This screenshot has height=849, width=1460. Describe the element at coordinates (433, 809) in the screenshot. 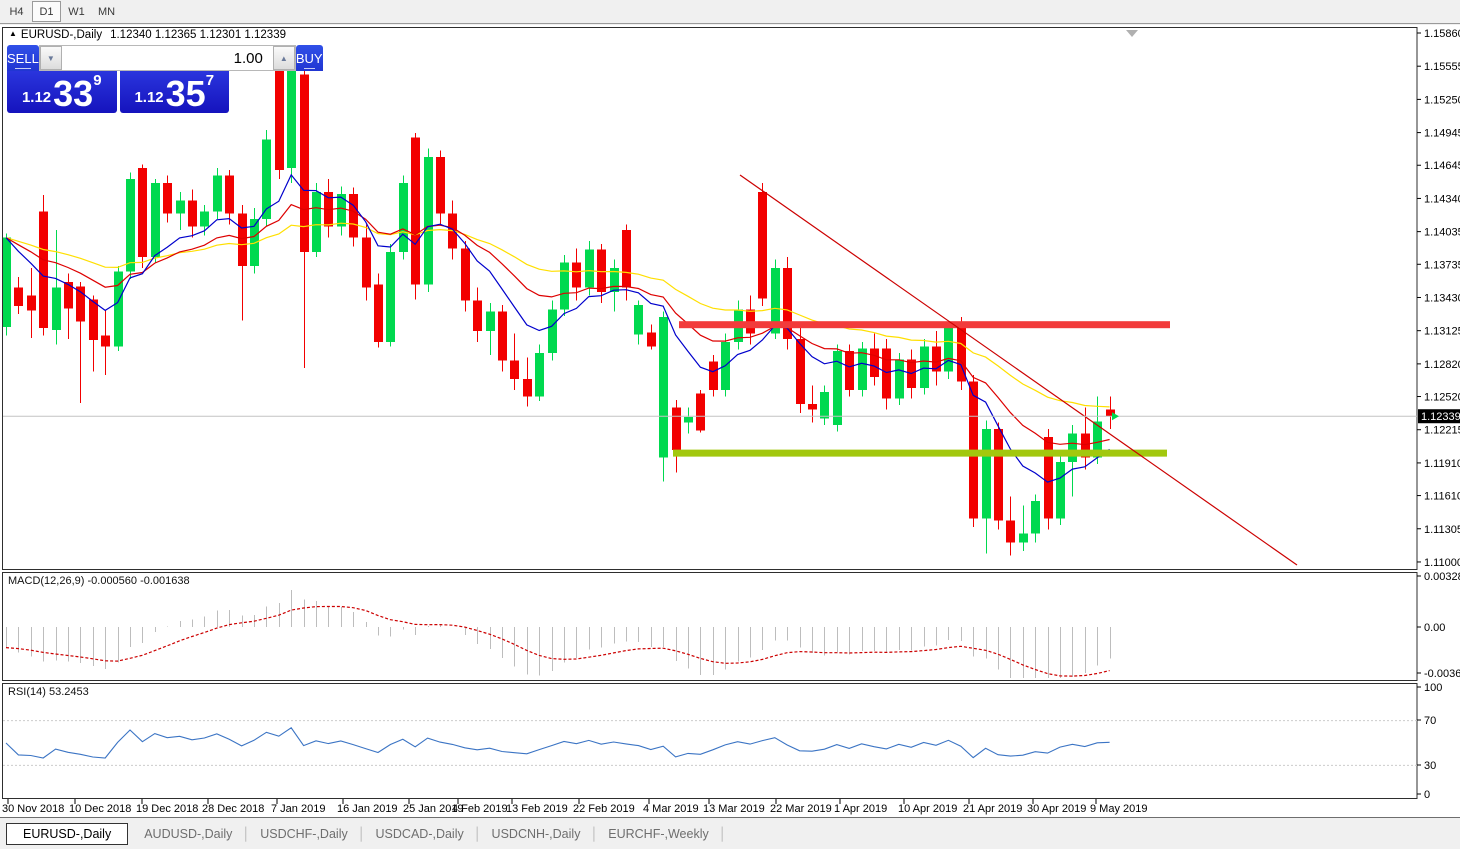

I see `date-axis-label: 25 Jan 2019` at that location.